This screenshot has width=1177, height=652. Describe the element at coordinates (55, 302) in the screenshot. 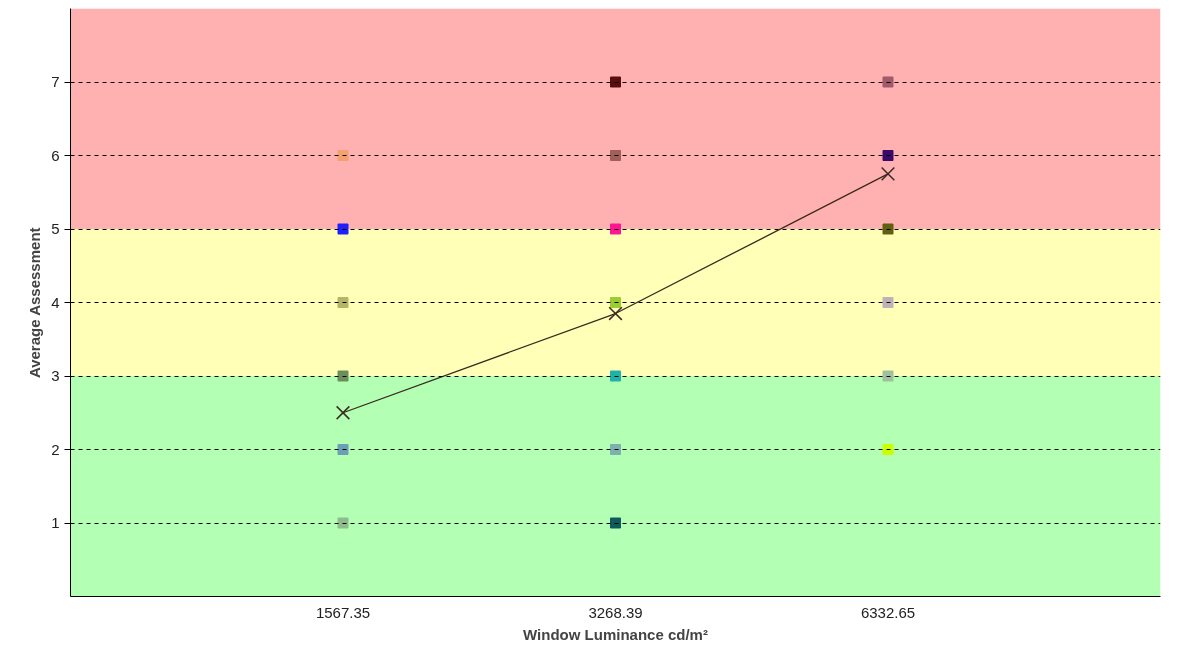

I see `y-tick-label: 4` at that location.